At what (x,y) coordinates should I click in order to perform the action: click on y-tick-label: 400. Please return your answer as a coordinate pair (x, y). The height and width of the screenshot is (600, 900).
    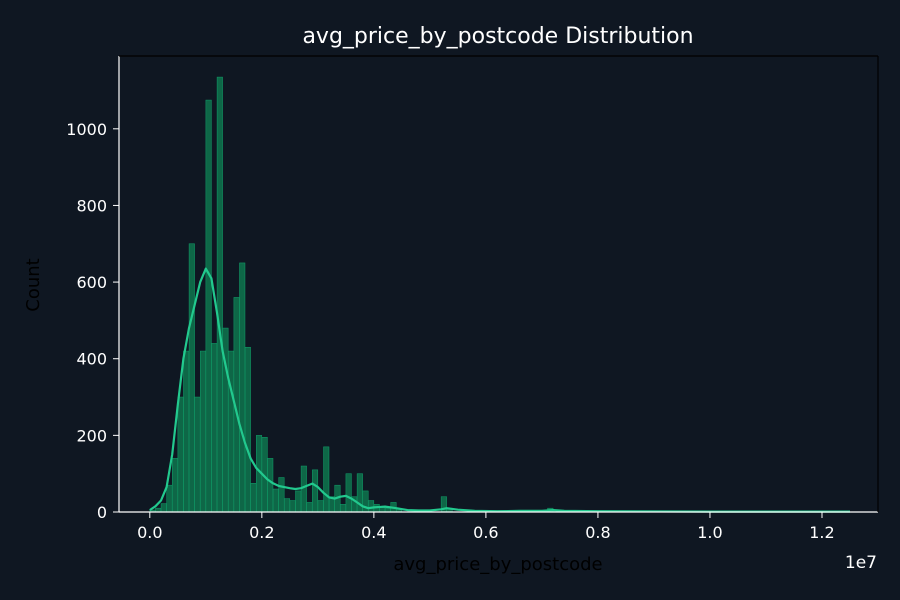
    Looking at the image, I should click on (91, 359).